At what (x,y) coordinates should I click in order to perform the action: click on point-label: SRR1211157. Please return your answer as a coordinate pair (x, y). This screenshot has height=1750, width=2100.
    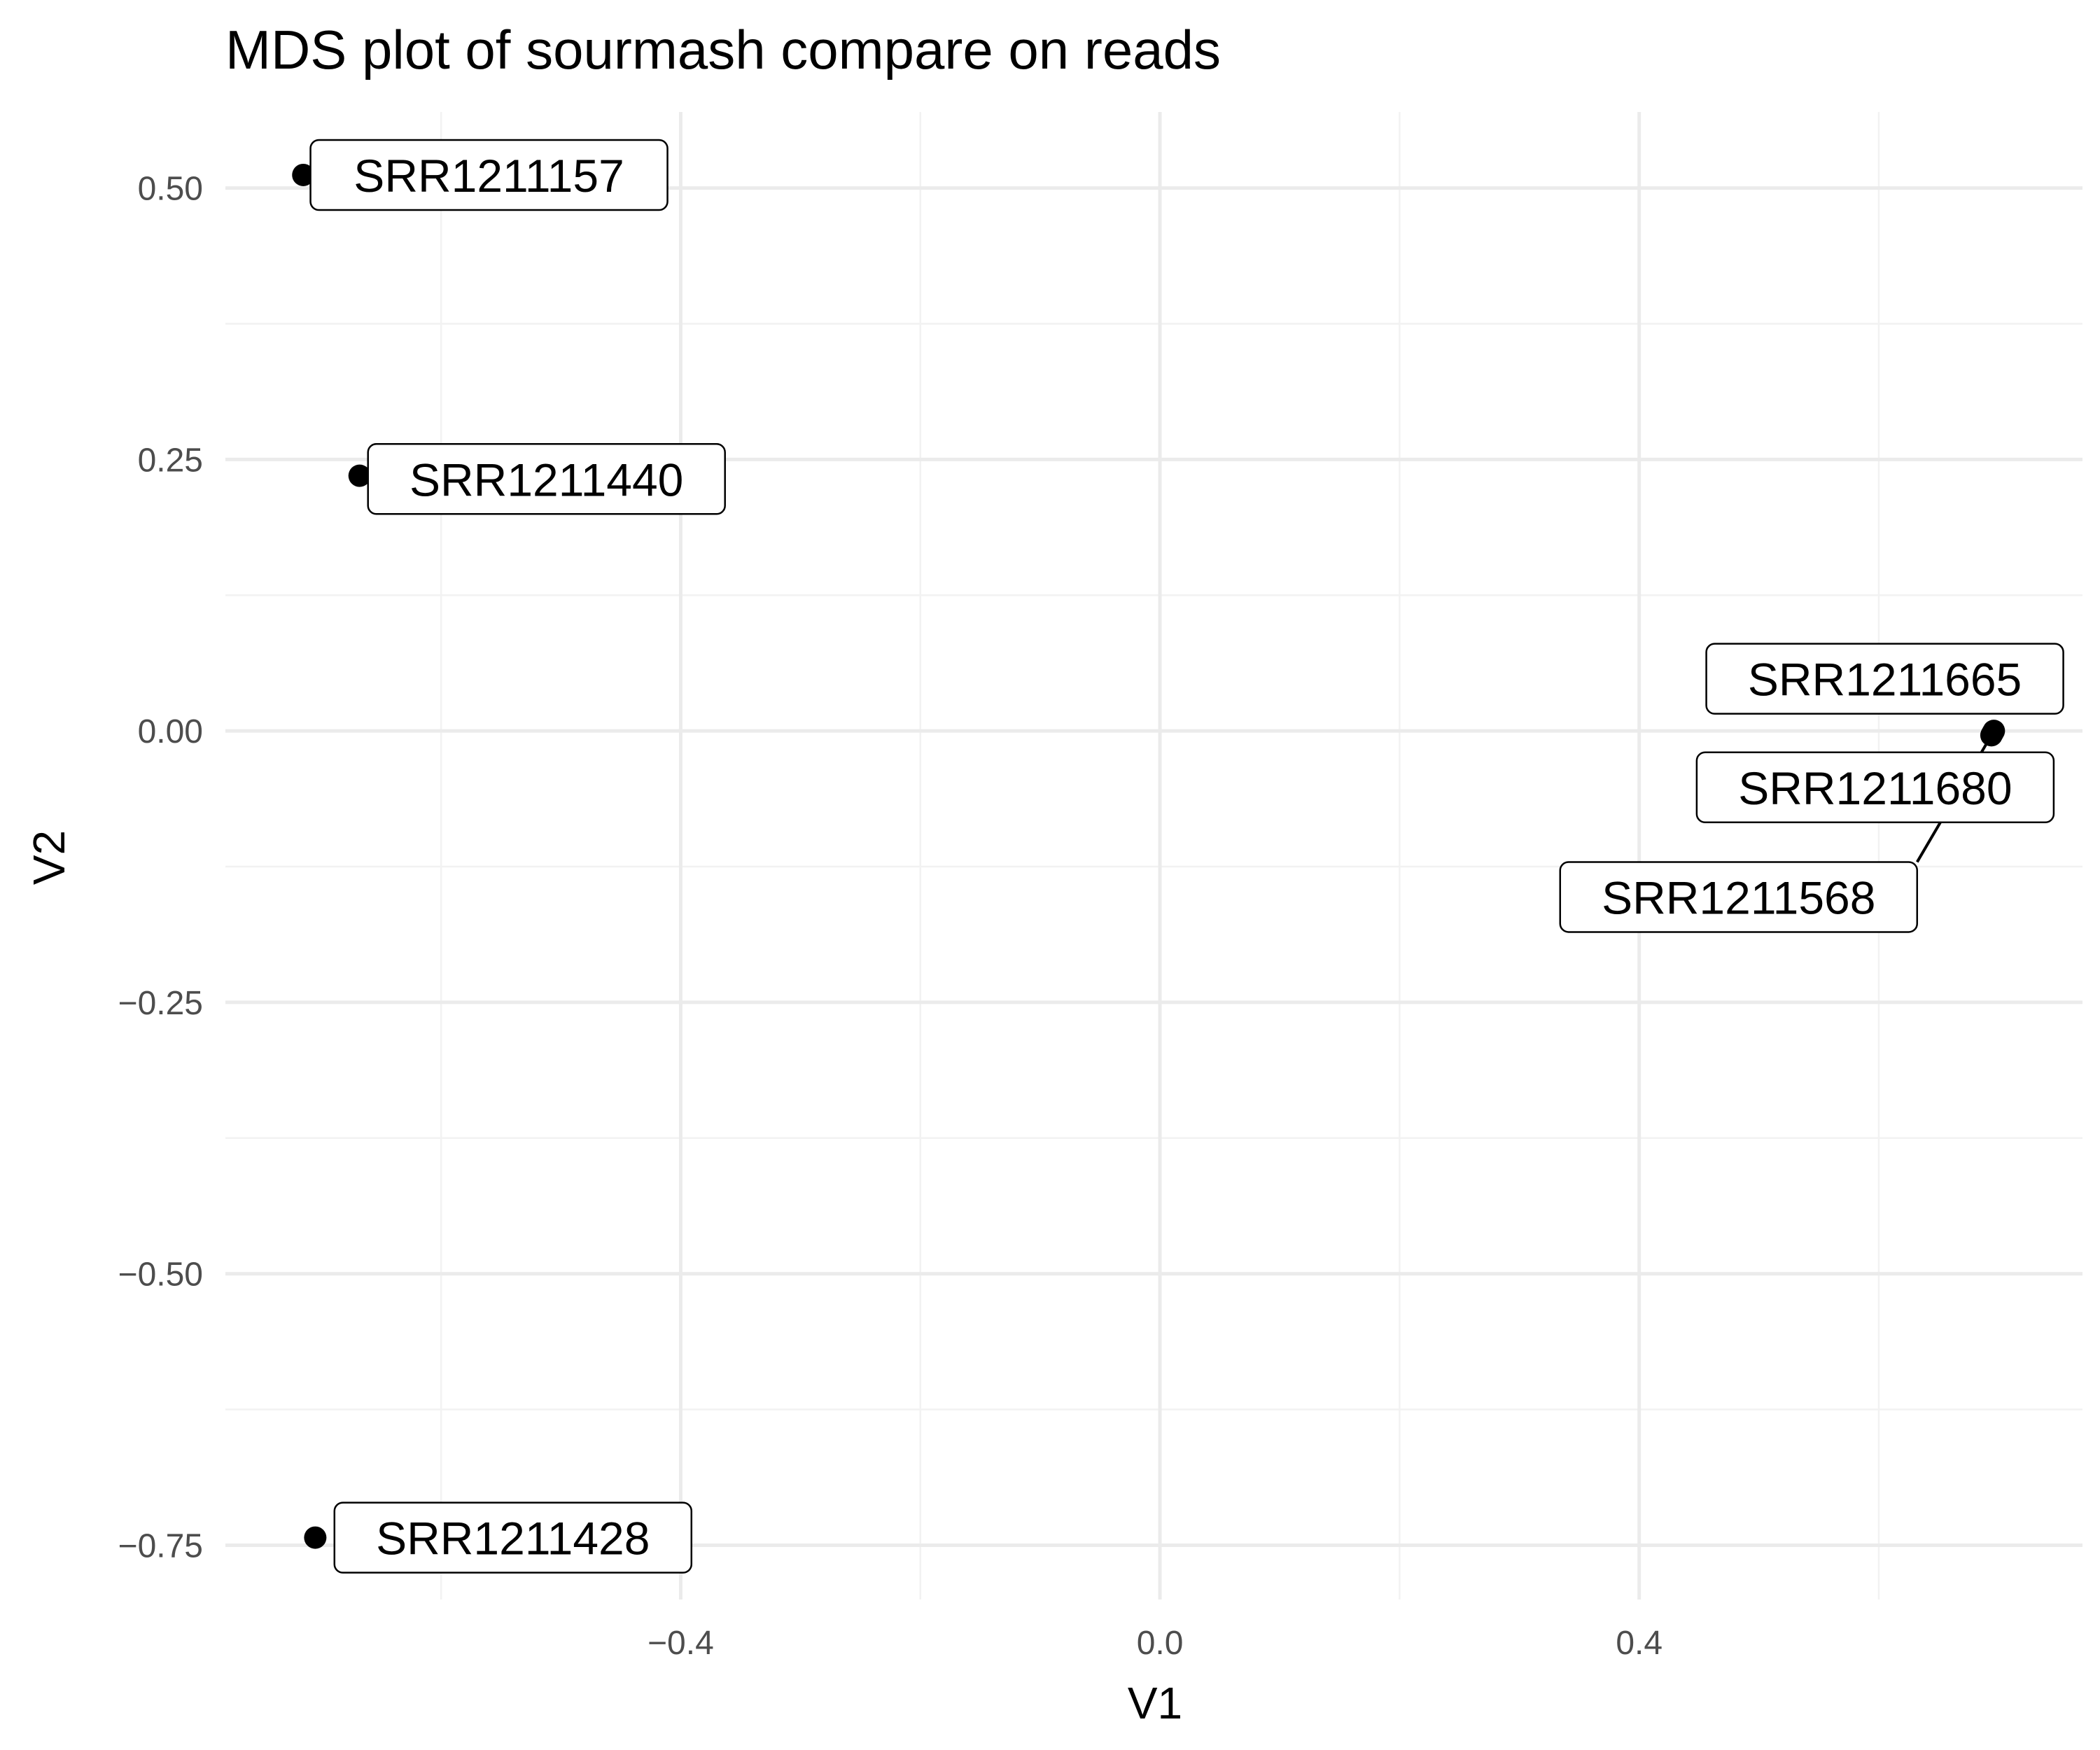
    Looking at the image, I should click on (489, 176).